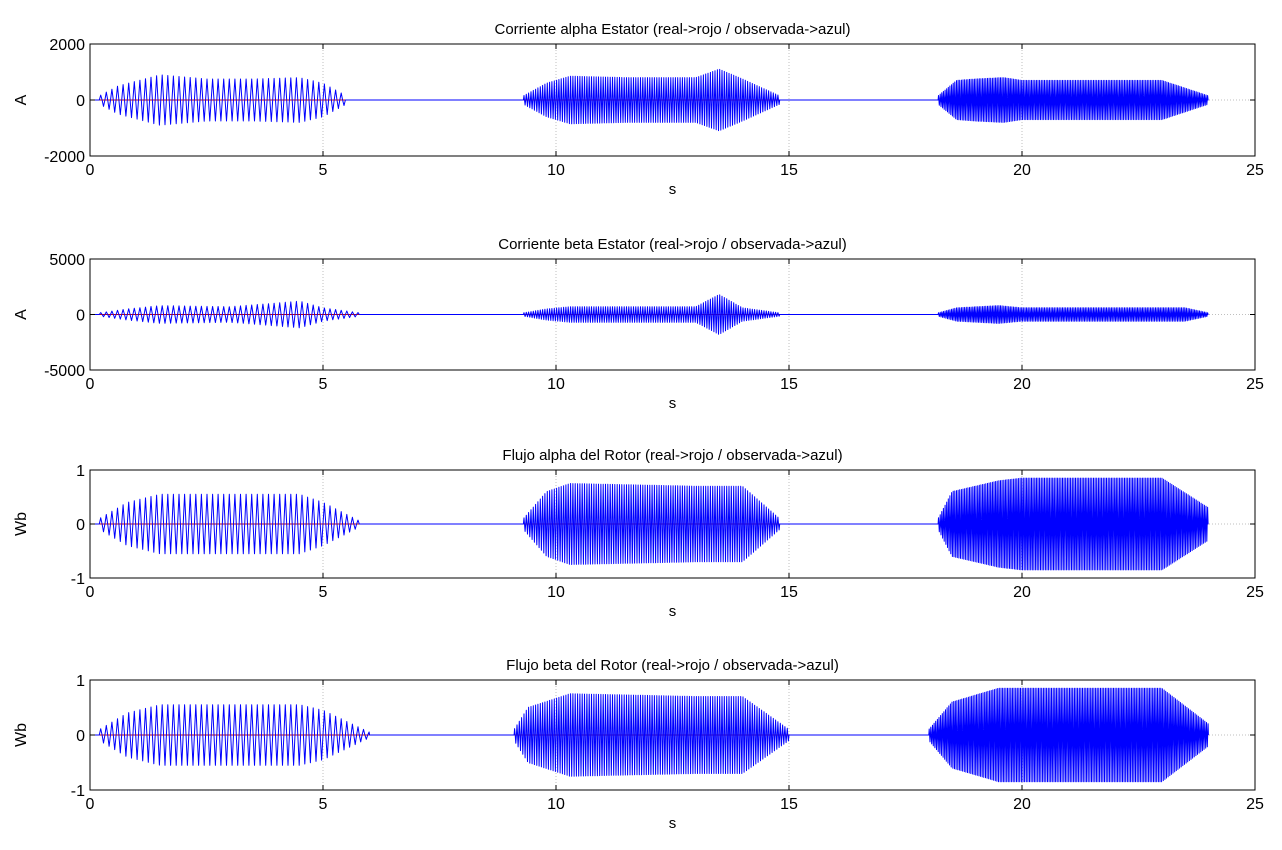 Image resolution: width=1282 pixels, height=850 pixels. What do you see at coordinates (67, 45) in the screenshot?
I see `y-tick-label: 2000` at bounding box center [67, 45].